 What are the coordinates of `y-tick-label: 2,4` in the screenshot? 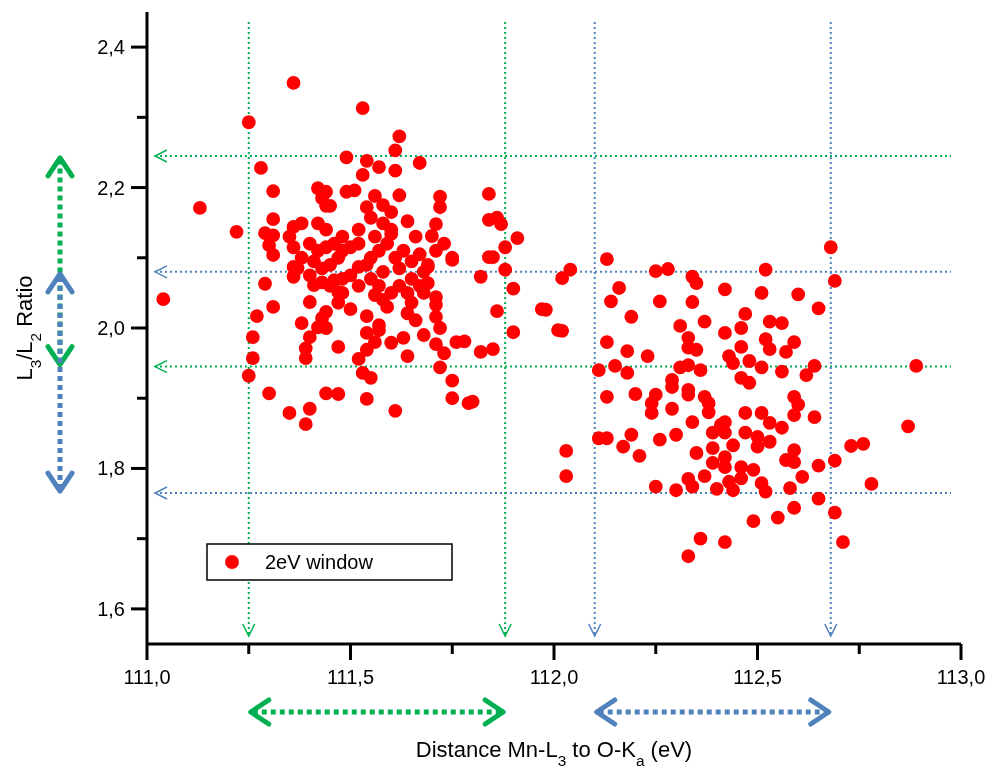 It's located at (111, 47).